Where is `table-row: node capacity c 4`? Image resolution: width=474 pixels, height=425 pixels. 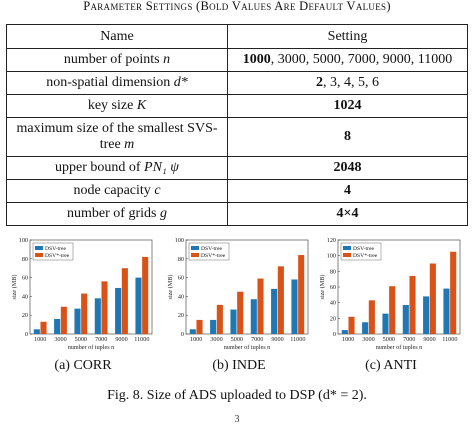
table-row: node capacity c 4 is located at coordinates (237, 191).